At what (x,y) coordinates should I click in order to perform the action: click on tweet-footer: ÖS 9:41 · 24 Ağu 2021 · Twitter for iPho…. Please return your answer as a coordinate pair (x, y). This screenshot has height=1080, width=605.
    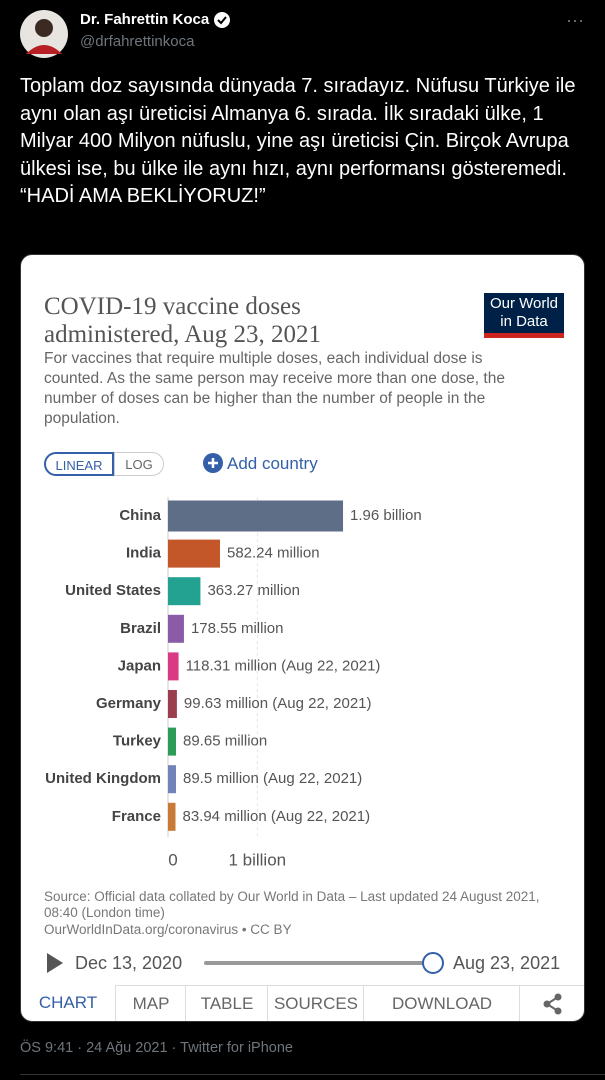
    Looking at the image, I should click on (156, 1048).